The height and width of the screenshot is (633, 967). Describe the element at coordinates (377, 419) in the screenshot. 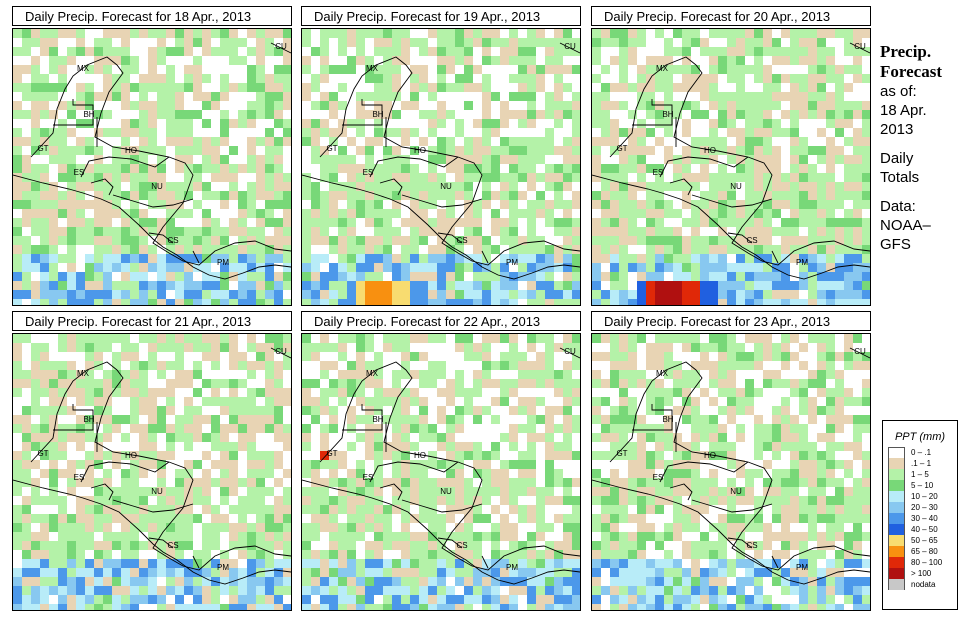

I see `country-label: BH` at that location.